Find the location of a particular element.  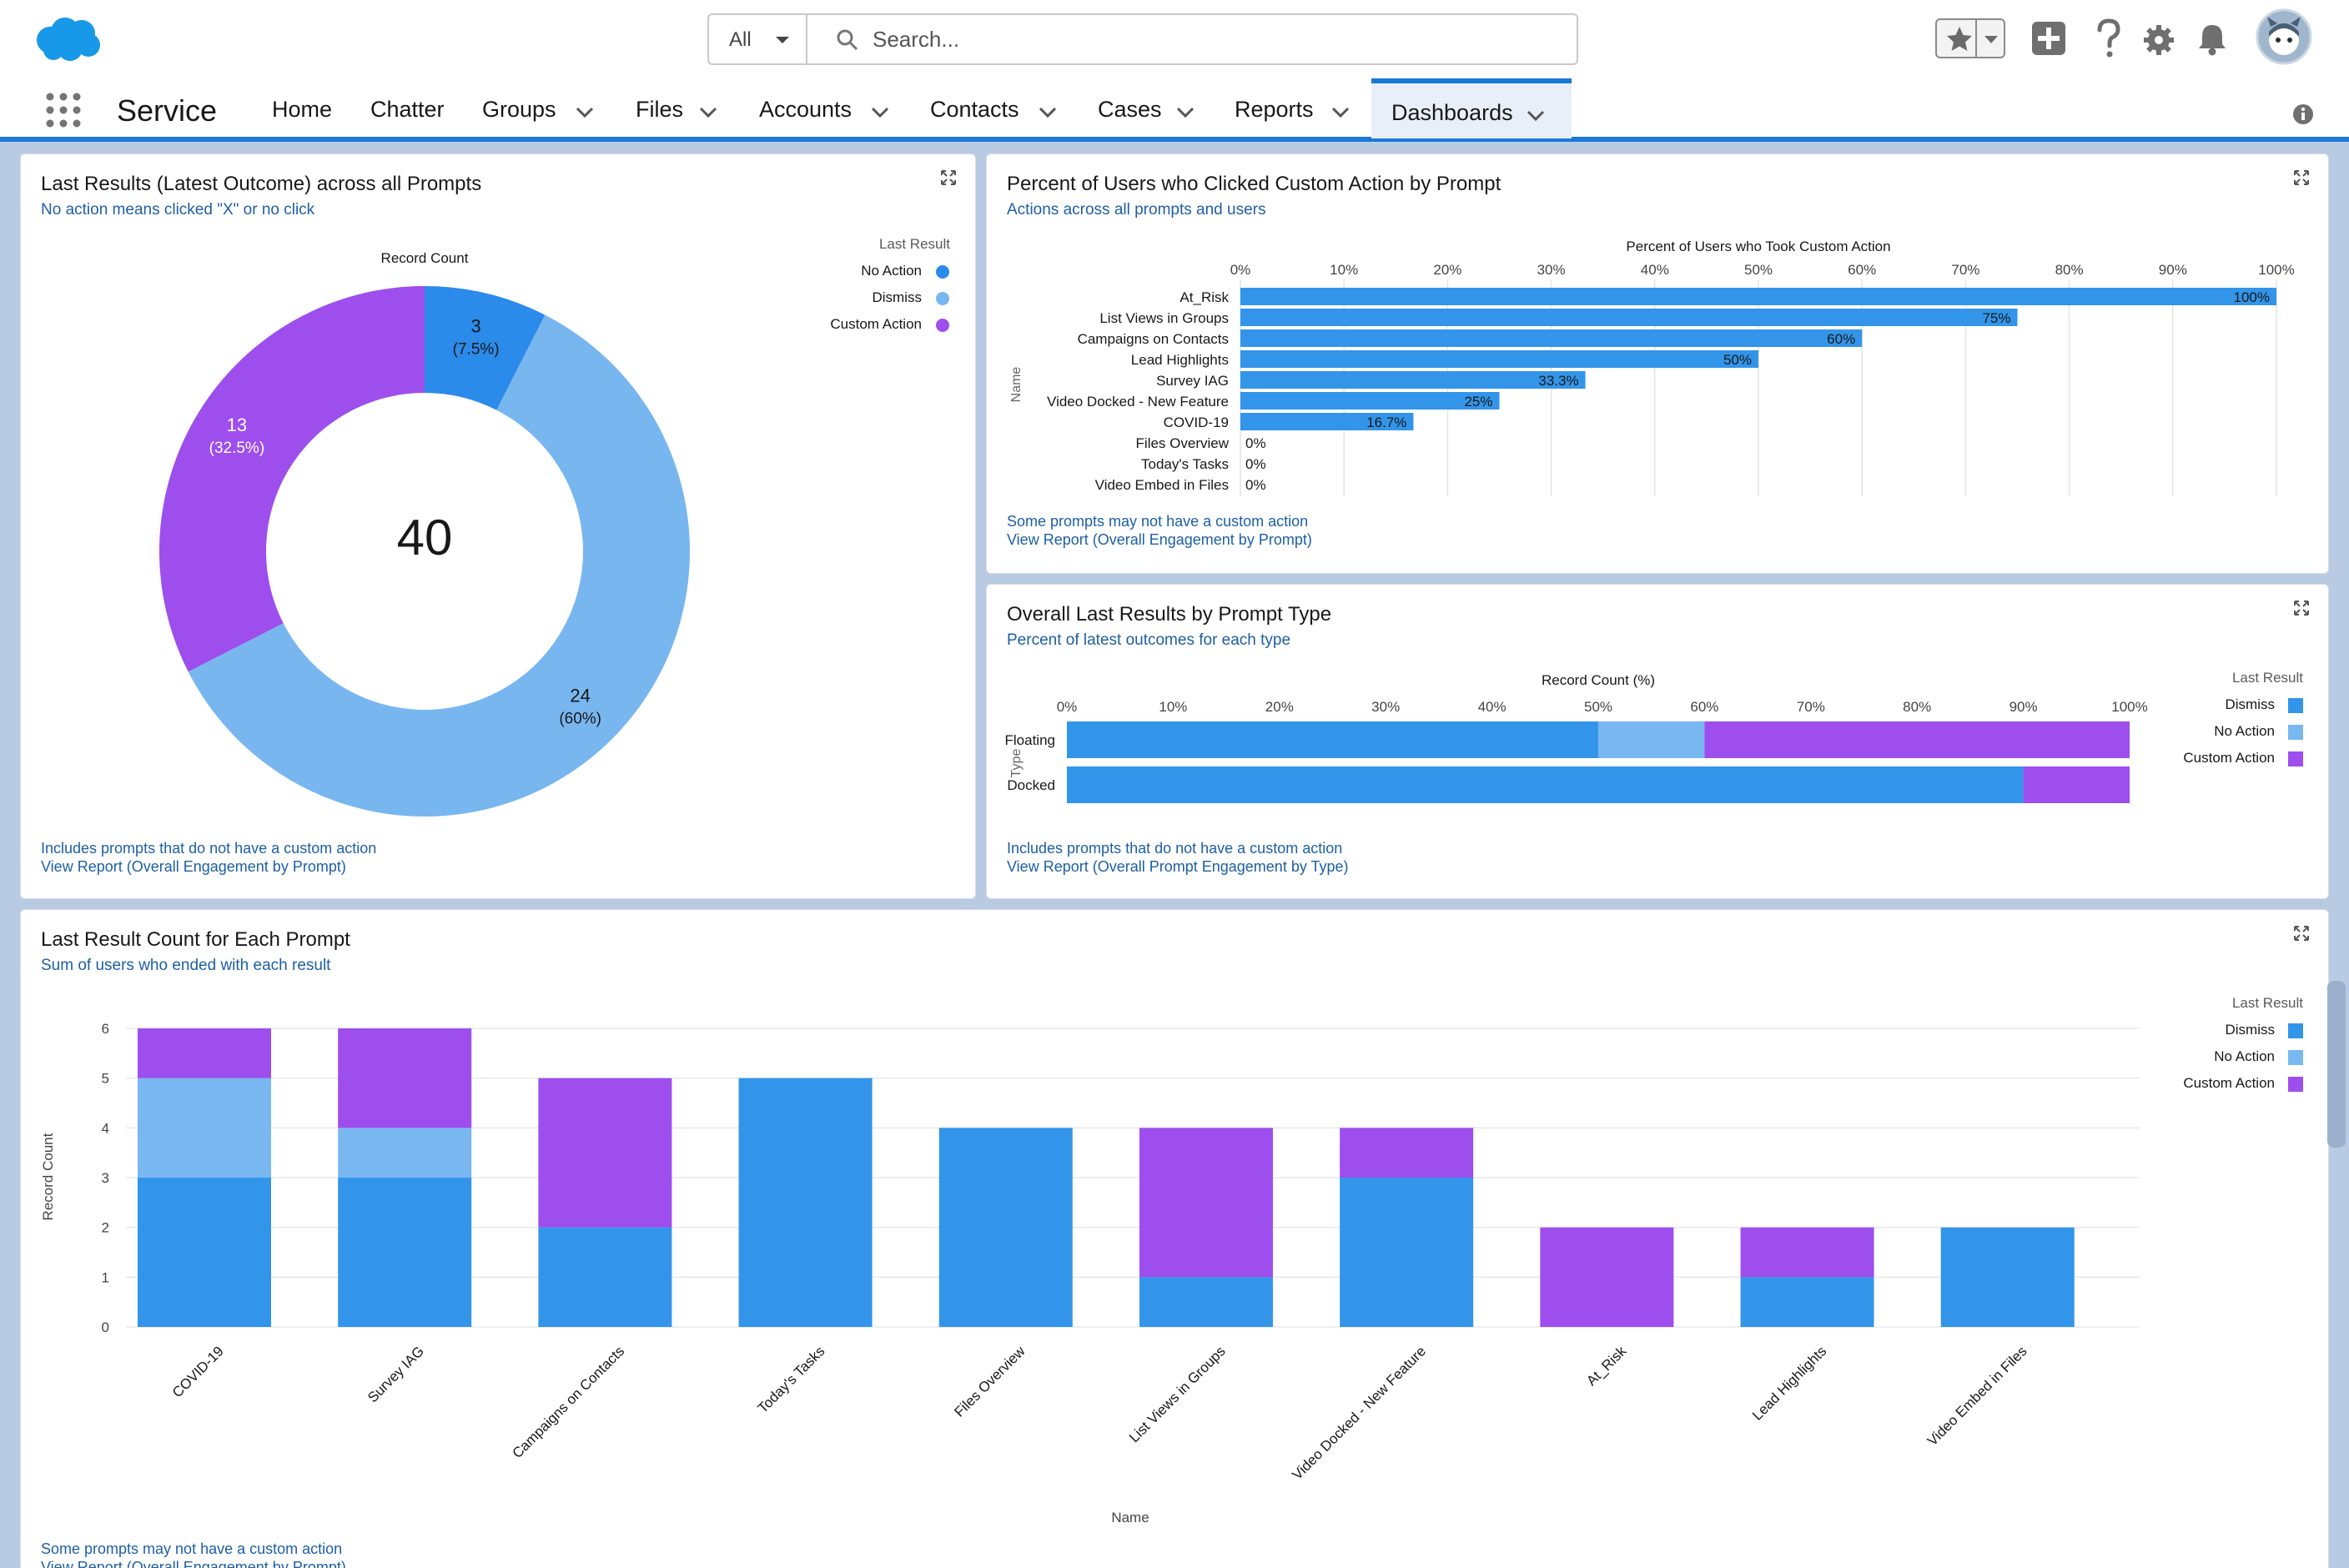

nav-label: Accounts is located at coordinates (806, 110).